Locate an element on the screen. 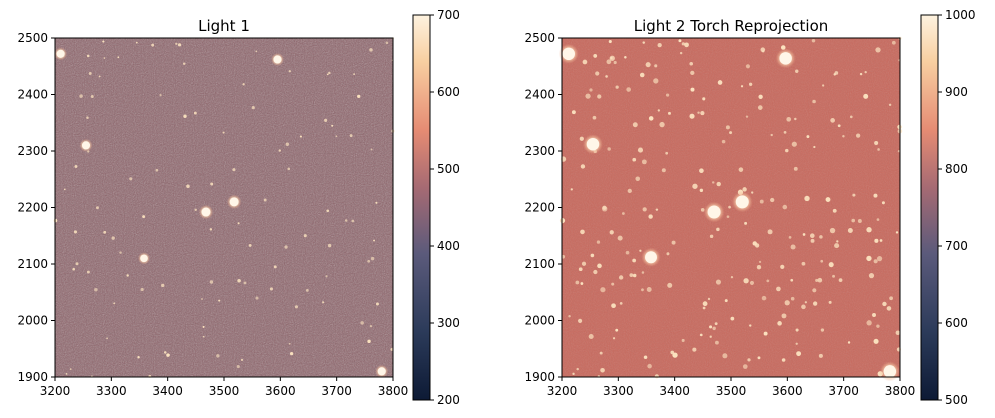 This screenshot has width=995, height=418. colorbar-tick-label: 1000 is located at coordinates (960, 15).